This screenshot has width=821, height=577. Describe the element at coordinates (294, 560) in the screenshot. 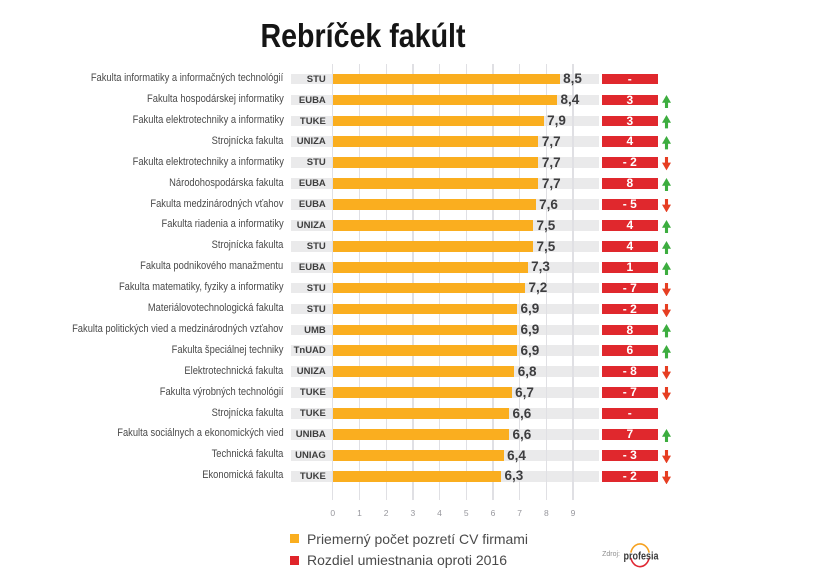

I see `legend-swatch-red` at that location.